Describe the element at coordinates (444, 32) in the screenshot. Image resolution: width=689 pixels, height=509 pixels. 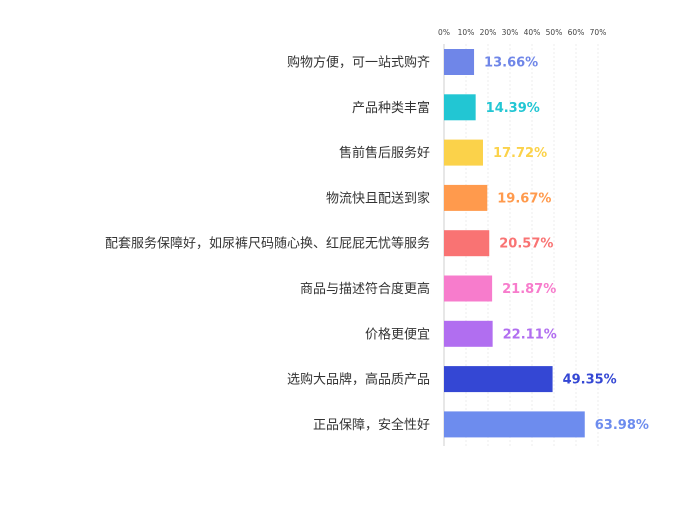
I see `x-tick-label: 0%` at that location.